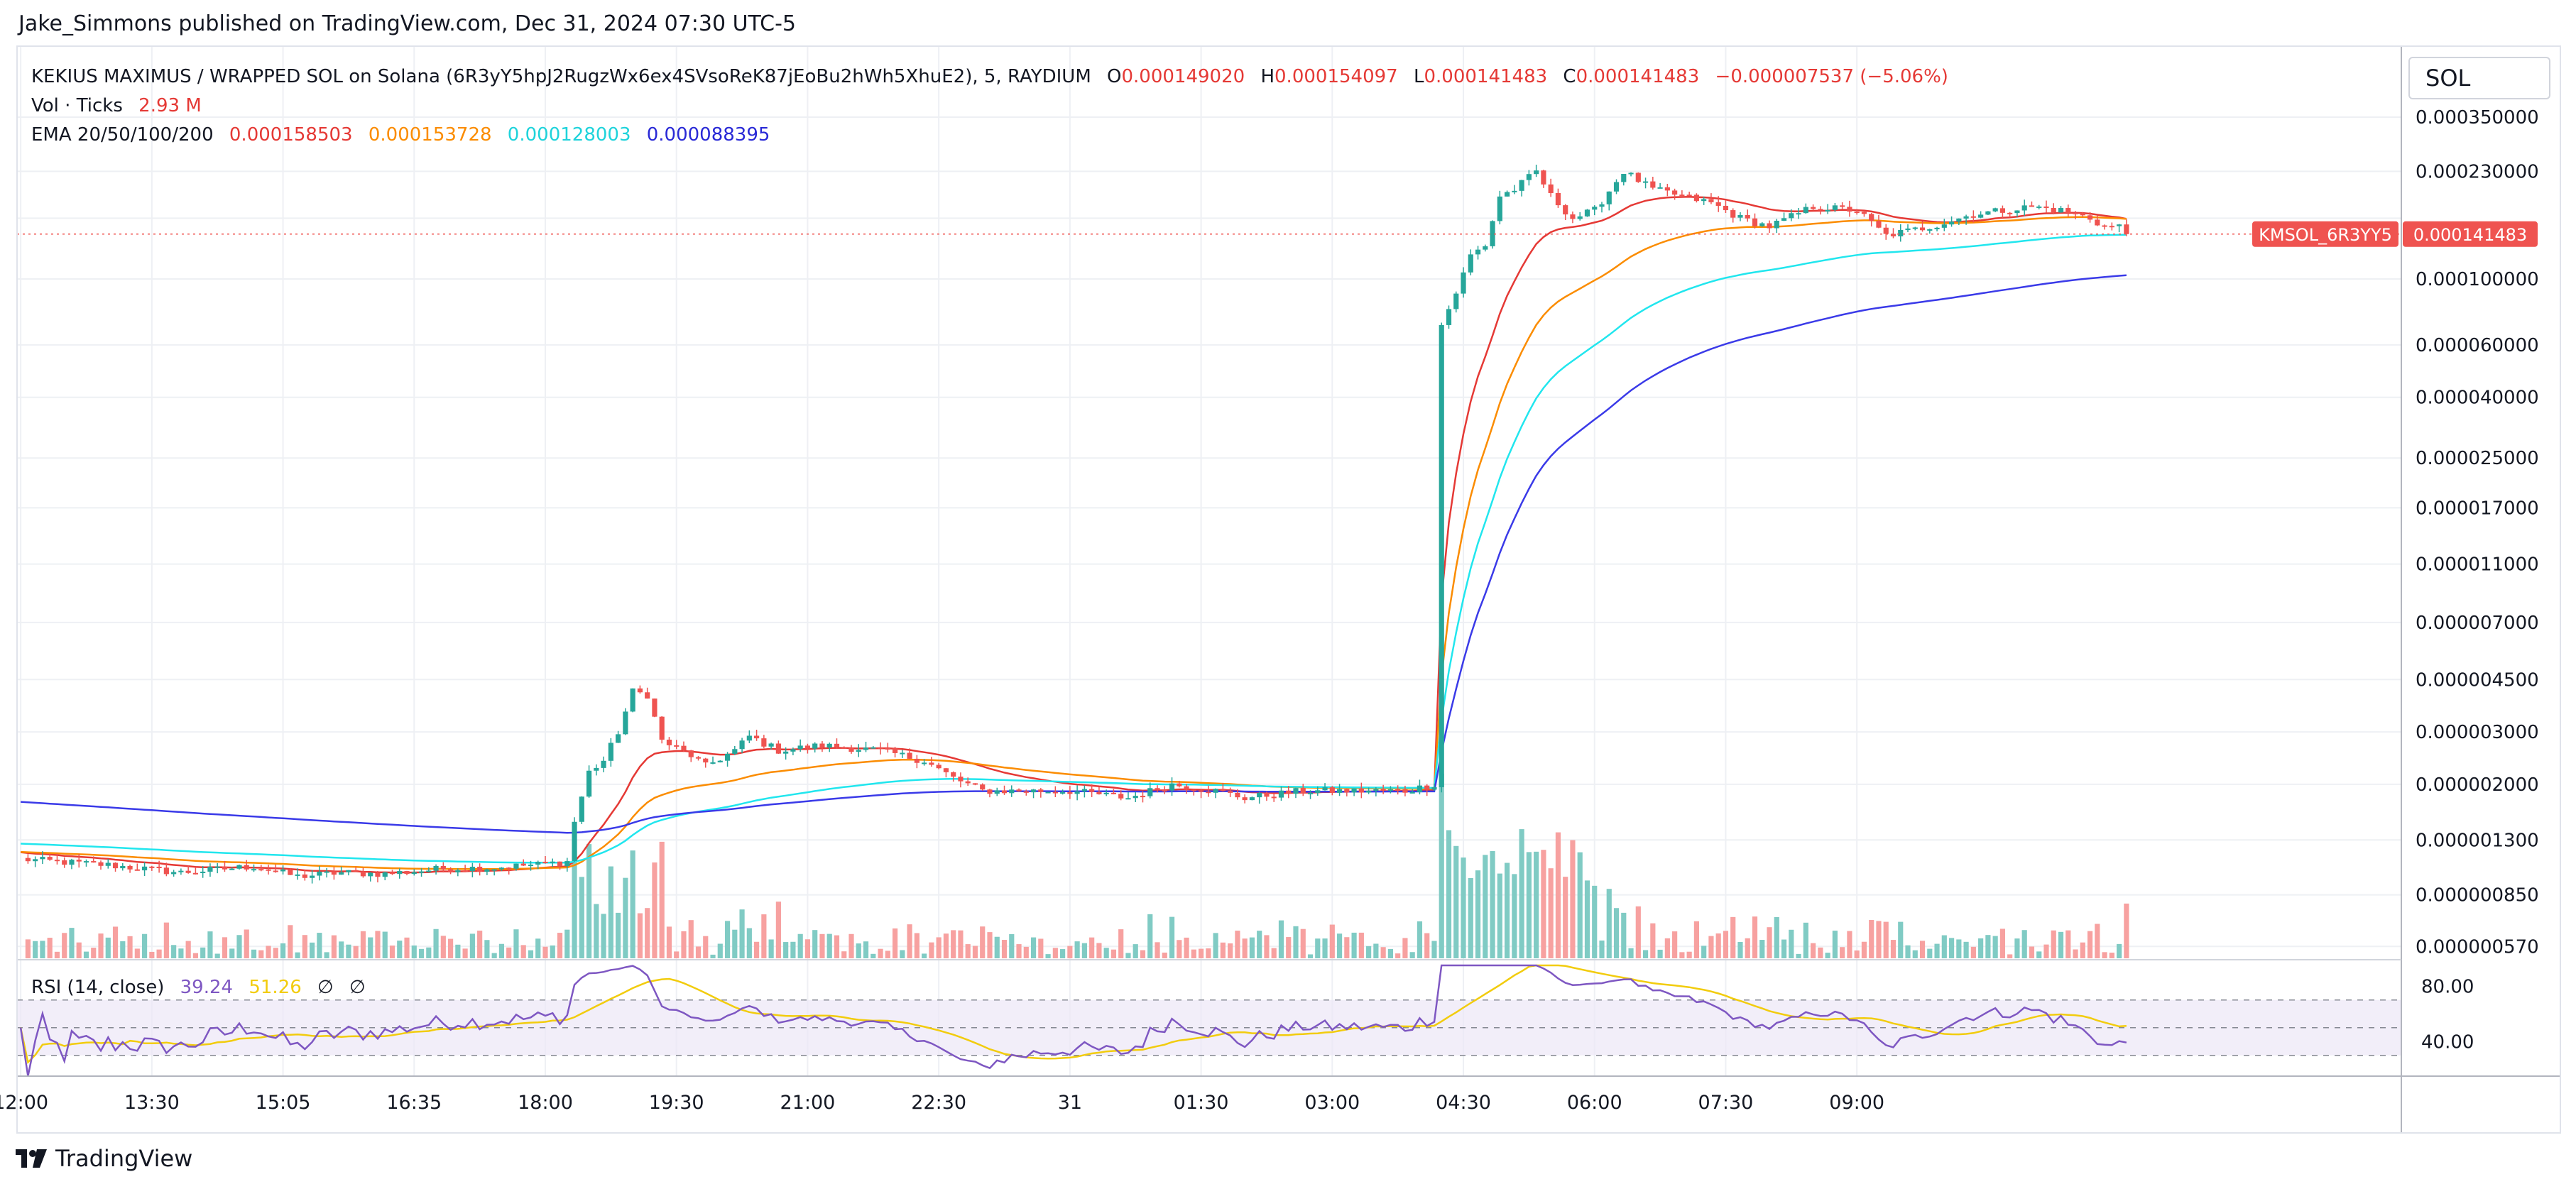  Describe the element at coordinates (2477, 732) in the screenshot. I see `price-tick-label: 0.000003000` at that location.